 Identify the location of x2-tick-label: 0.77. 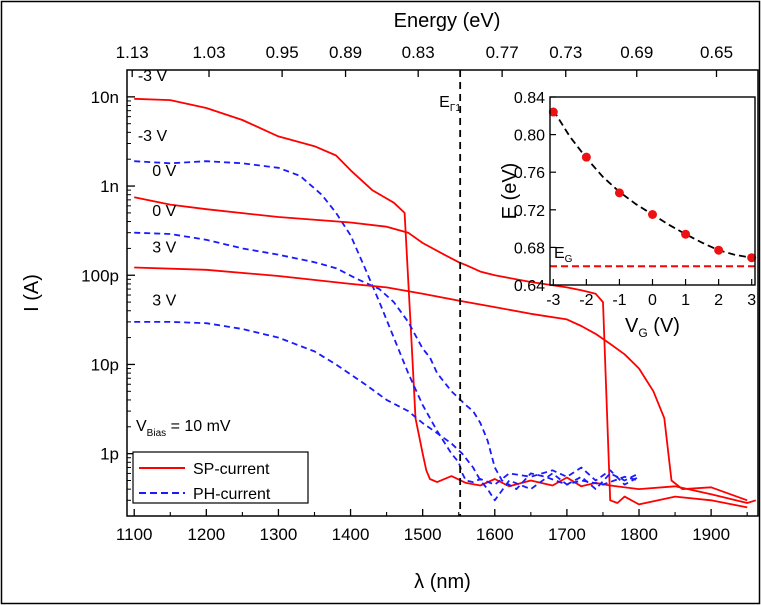
(502, 52).